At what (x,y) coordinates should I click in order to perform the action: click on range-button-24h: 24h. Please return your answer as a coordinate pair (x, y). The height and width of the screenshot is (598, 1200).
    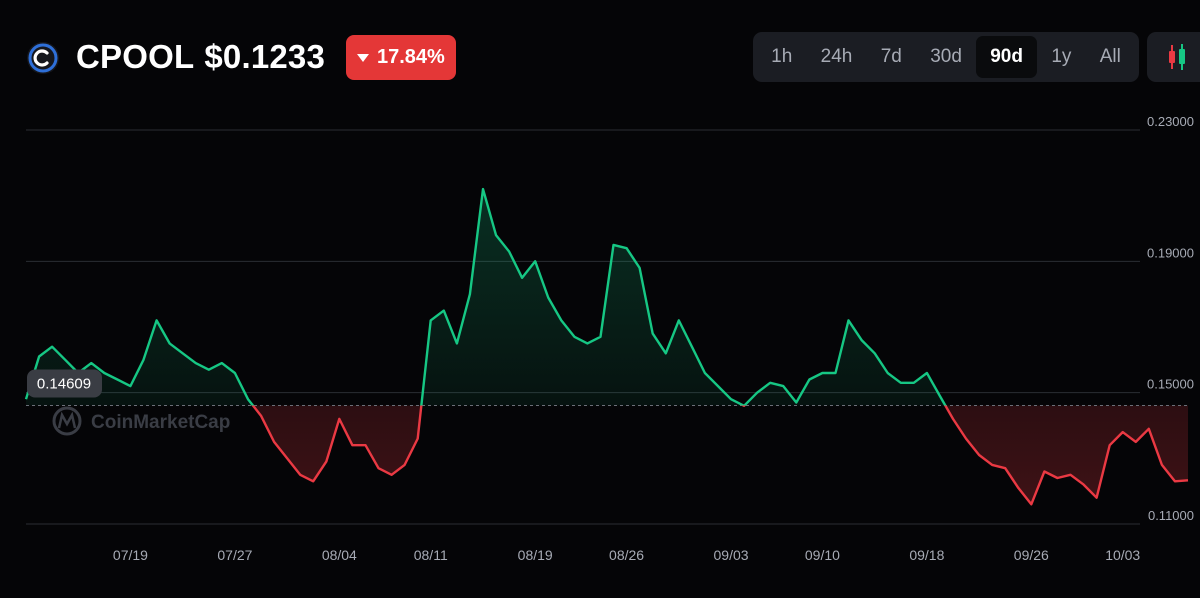
    Looking at the image, I should click on (836, 56).